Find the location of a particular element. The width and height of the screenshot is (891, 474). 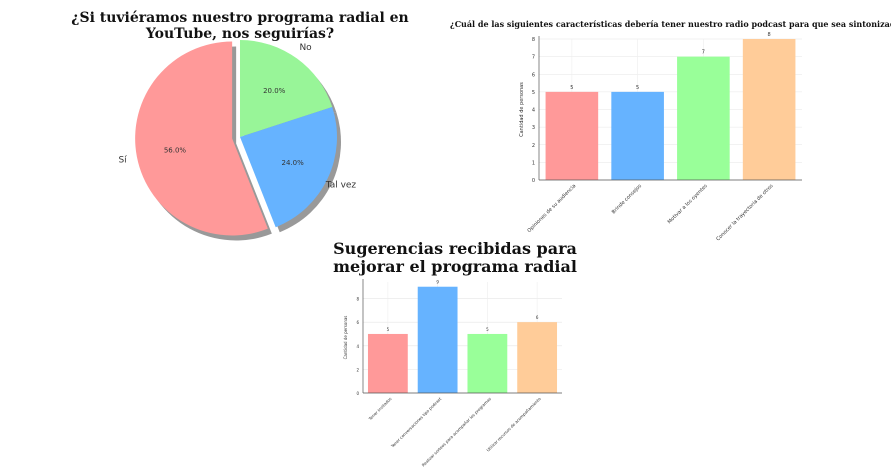

pie-category-label: No is located at coordinates (305, 48).